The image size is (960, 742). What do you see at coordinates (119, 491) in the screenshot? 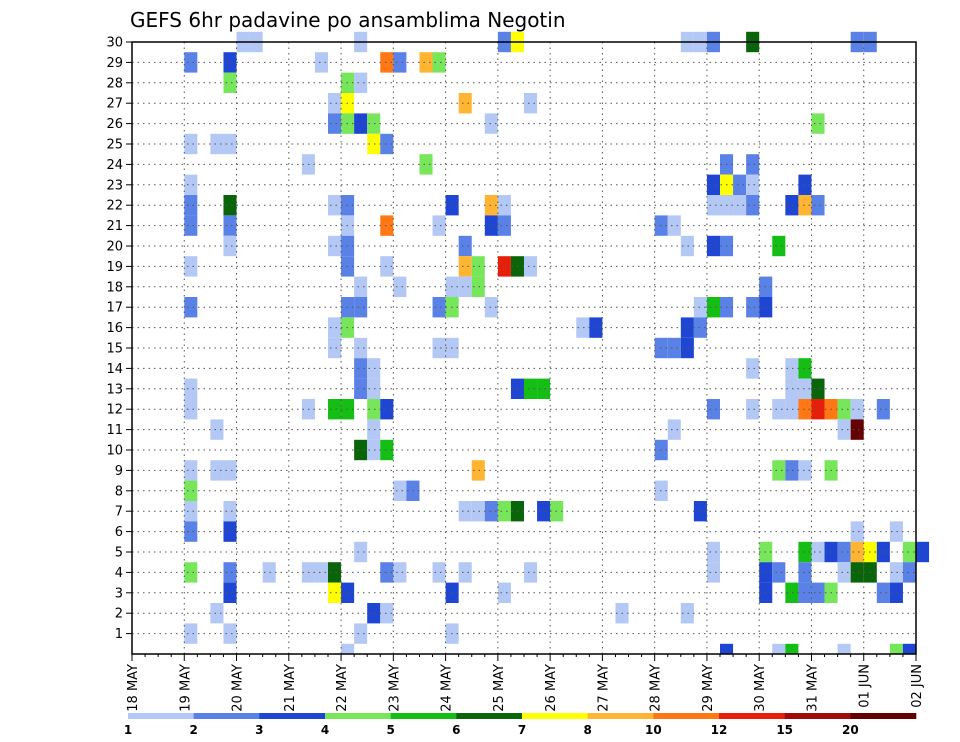
I see `y-tick-label: 8` at bounding box center [119, 491].